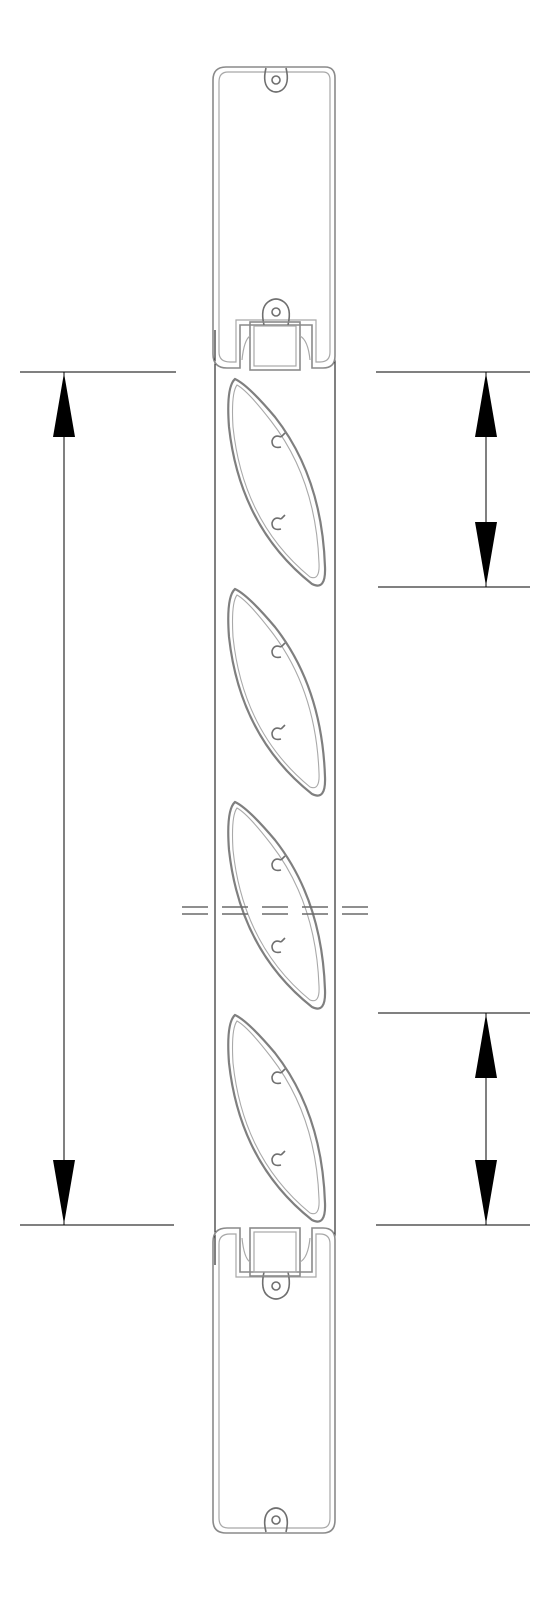  Describe the element at coordinates (486, 1192) in the screenshot. I see `pitch-bottom-arrow-down-icon` at that location.